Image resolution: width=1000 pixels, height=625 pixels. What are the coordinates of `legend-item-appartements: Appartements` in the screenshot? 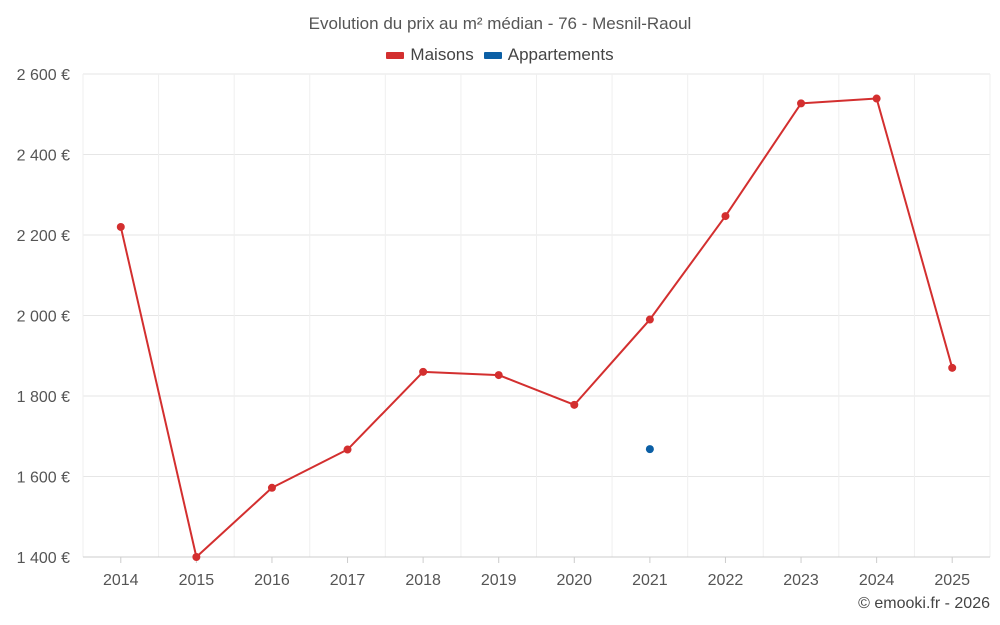 It's located at (548, 55).